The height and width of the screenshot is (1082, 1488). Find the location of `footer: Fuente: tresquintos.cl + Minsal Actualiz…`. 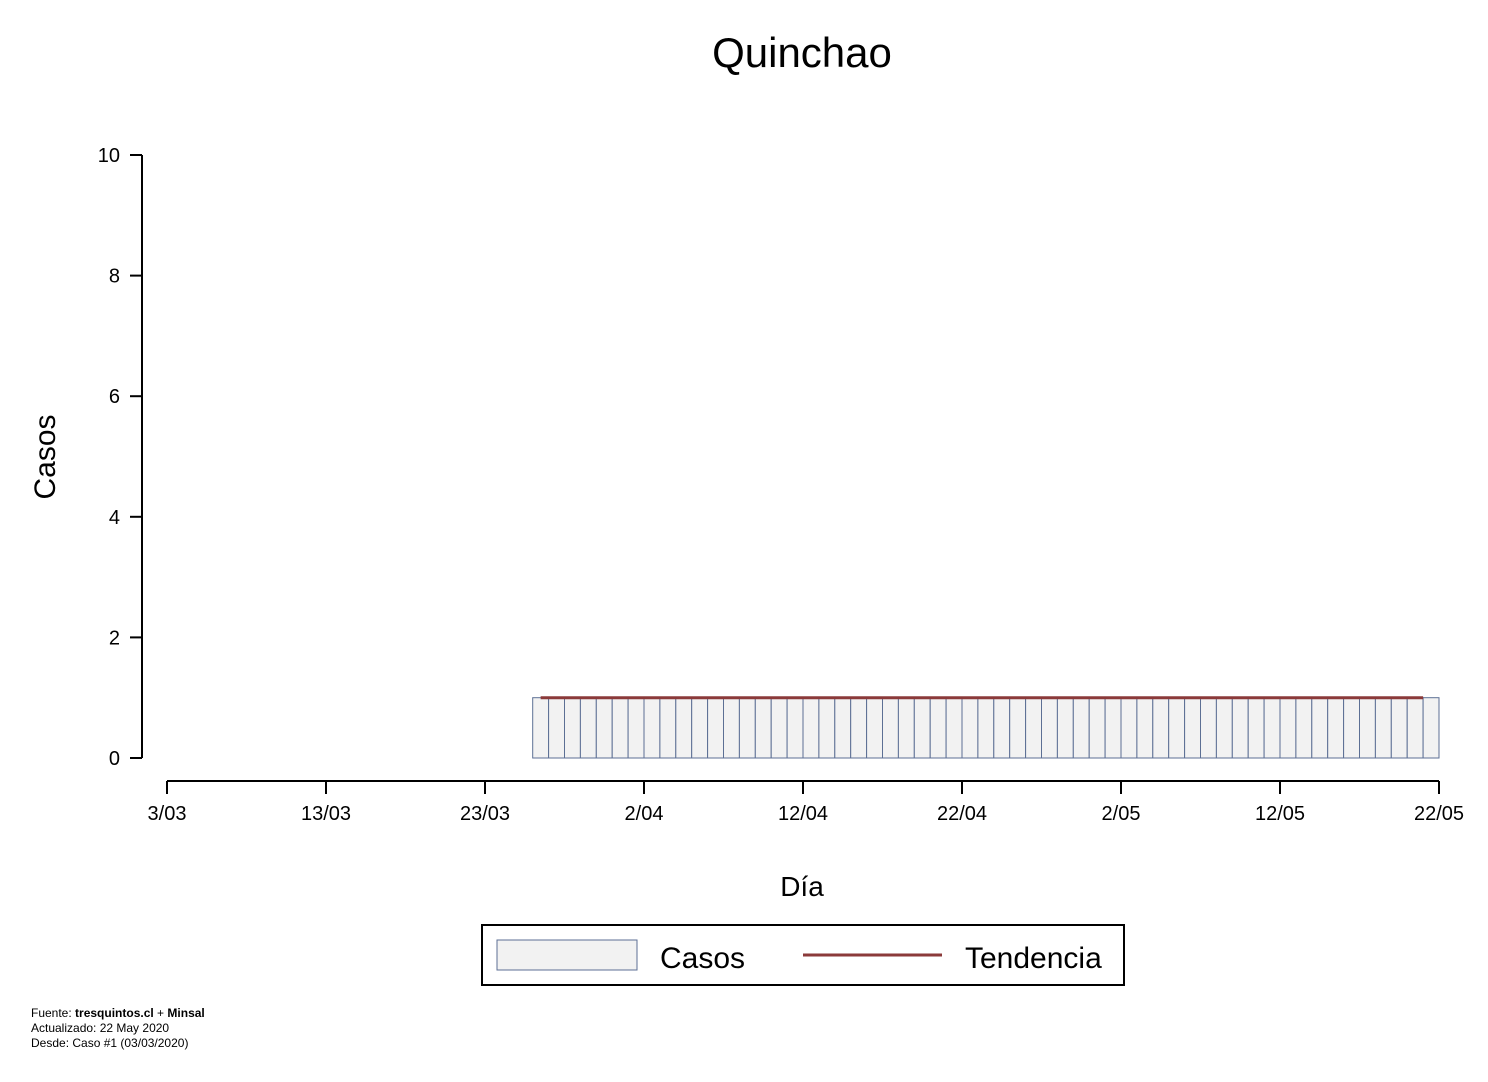

footer: Fuente: tresquintos.cl + Minsal Actualiz… is located at coordinates (118, 1028).